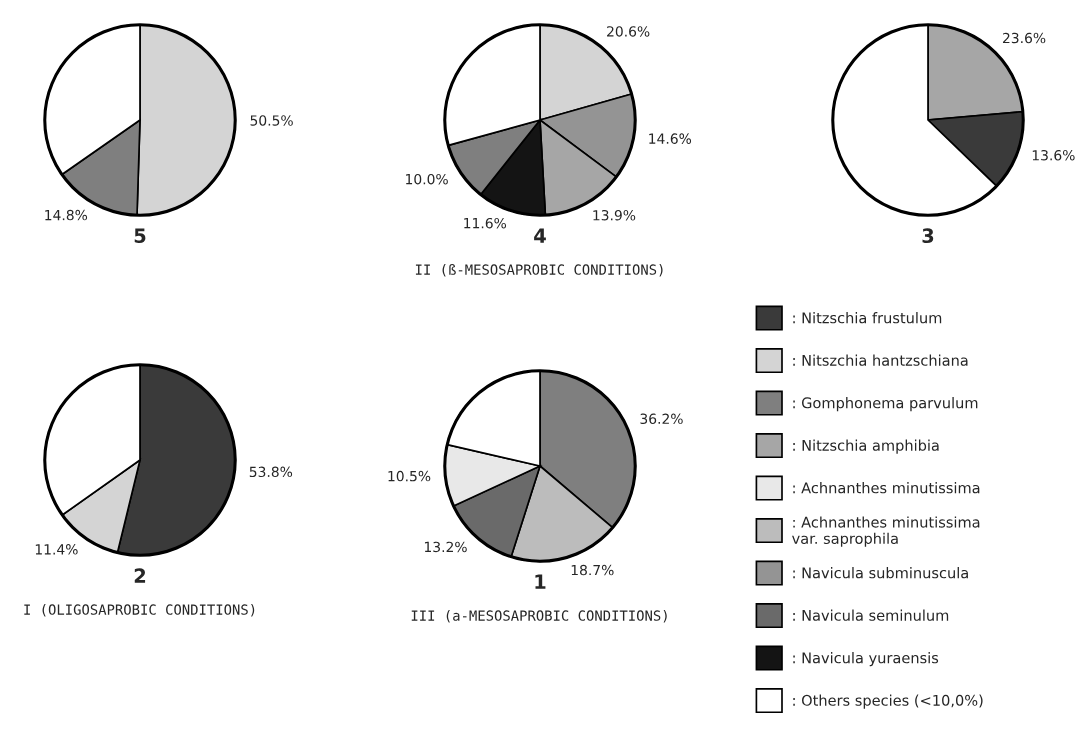 Image resolution: width=1078 pixels, height=732 pixels. What do you see at coordinates (866, 446) in the screenshot?
I see `category-label: : Nitzschia amphibia` at bounding box center [866, 446].